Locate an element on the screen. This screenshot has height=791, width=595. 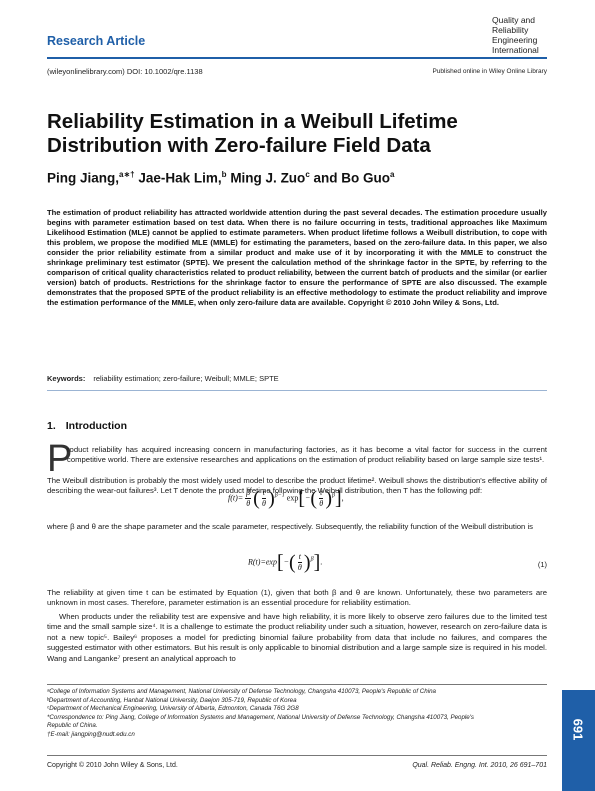
published-online: Published online in Wiley Online Library is located at coordinates (489, 71).